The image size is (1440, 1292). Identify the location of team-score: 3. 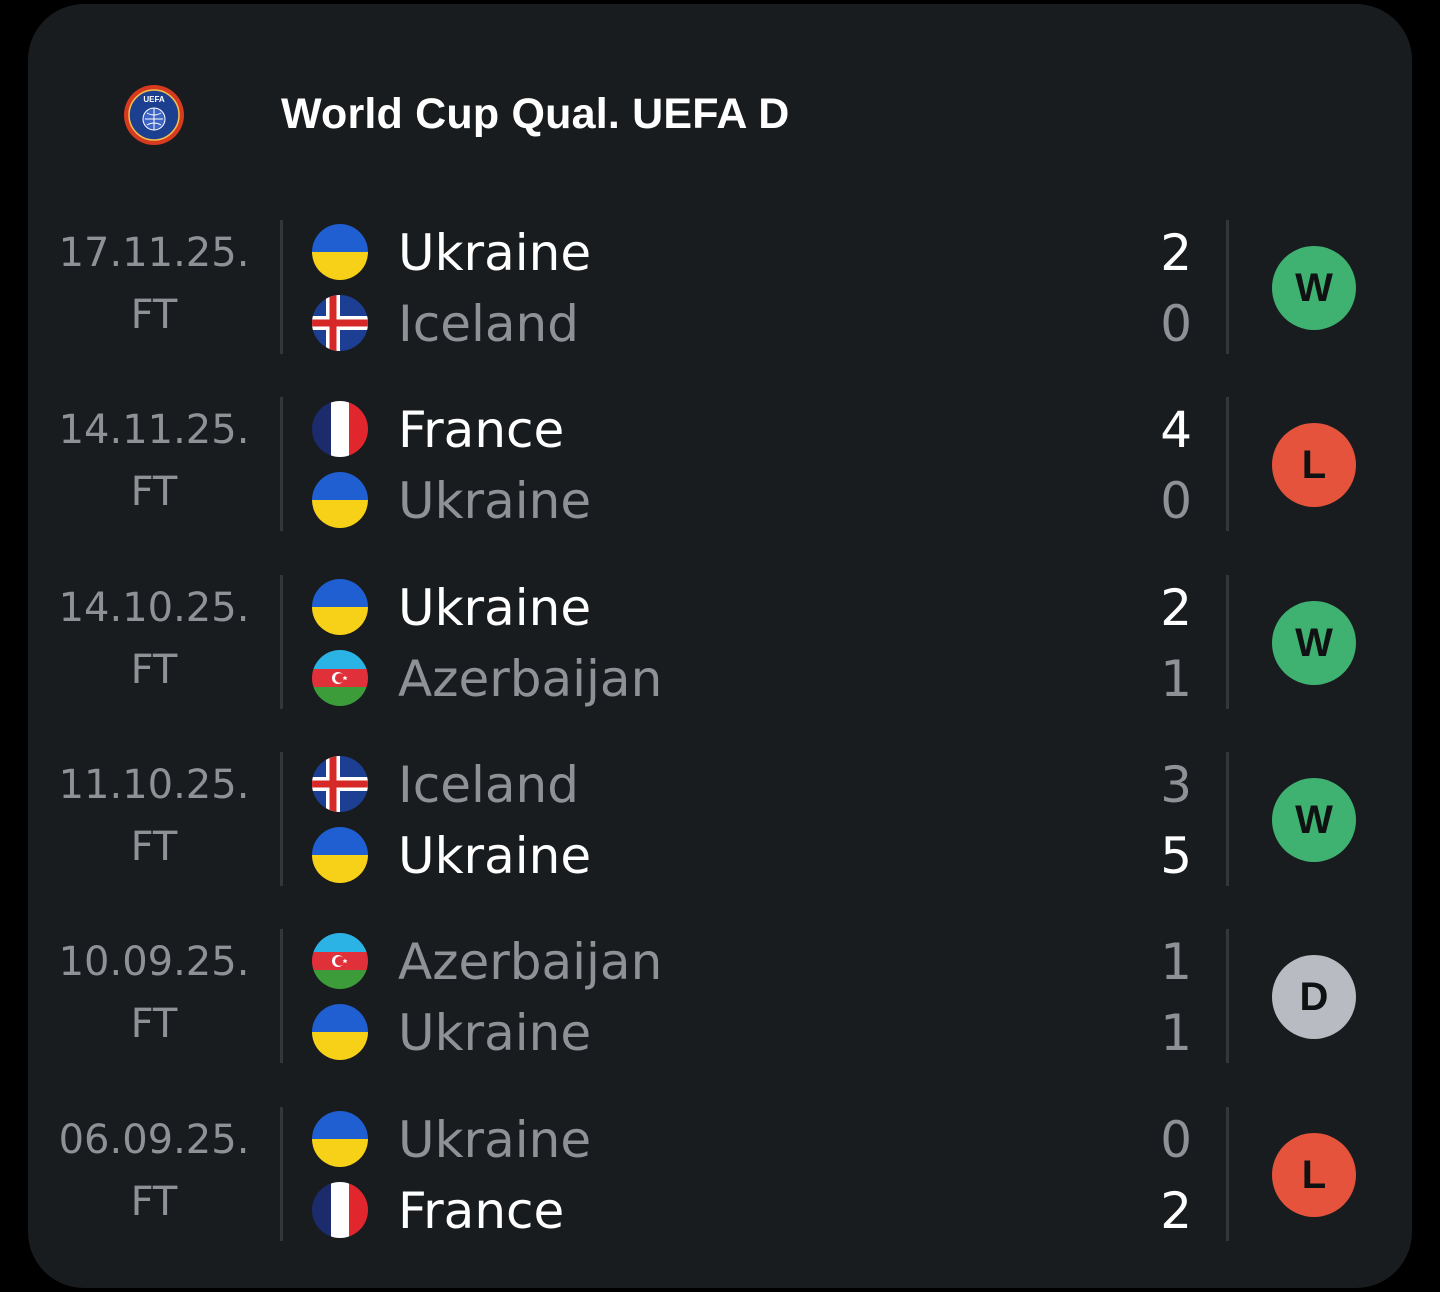
(1176, 785).